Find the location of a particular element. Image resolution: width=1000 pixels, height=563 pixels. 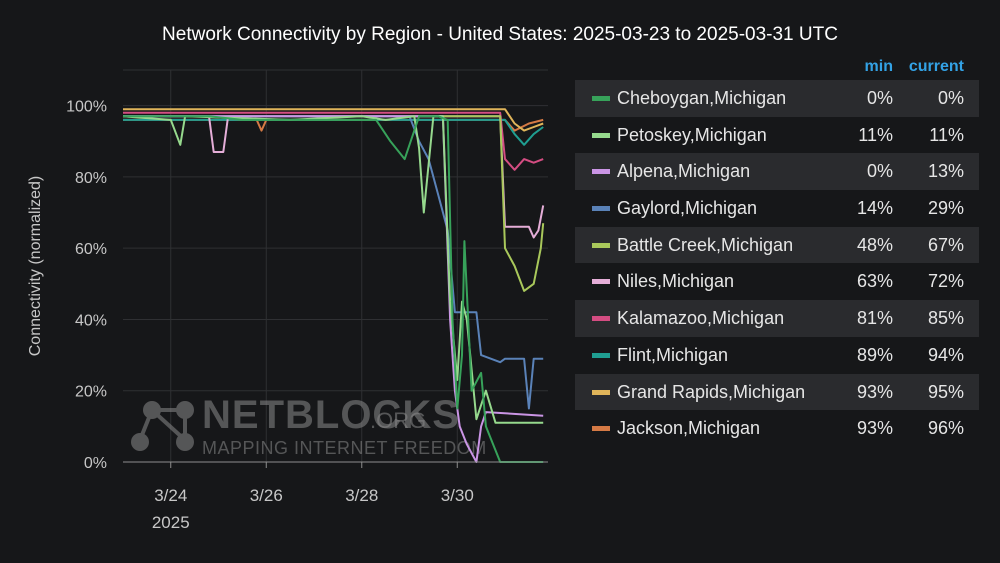

y-axis-label: Connectivity (normalized) is located at coordinates (35, 266).